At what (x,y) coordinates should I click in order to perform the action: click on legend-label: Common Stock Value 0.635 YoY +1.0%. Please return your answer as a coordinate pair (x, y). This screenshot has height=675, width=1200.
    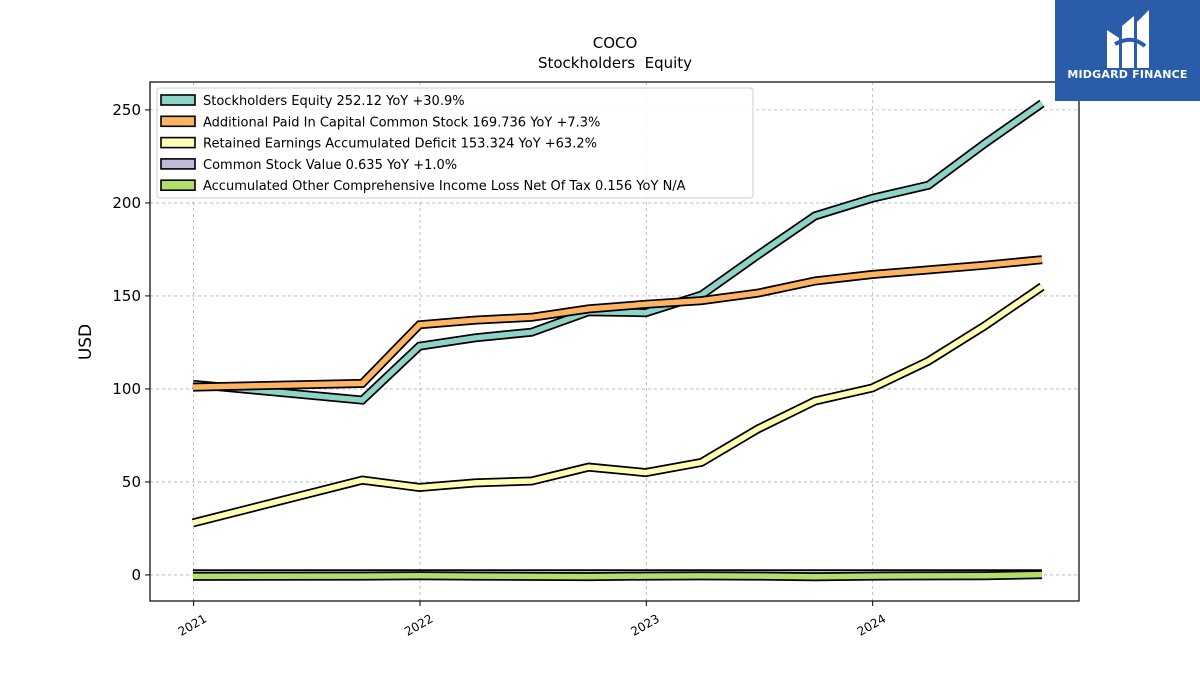
    Looking at the image, I should click on (330, 165).